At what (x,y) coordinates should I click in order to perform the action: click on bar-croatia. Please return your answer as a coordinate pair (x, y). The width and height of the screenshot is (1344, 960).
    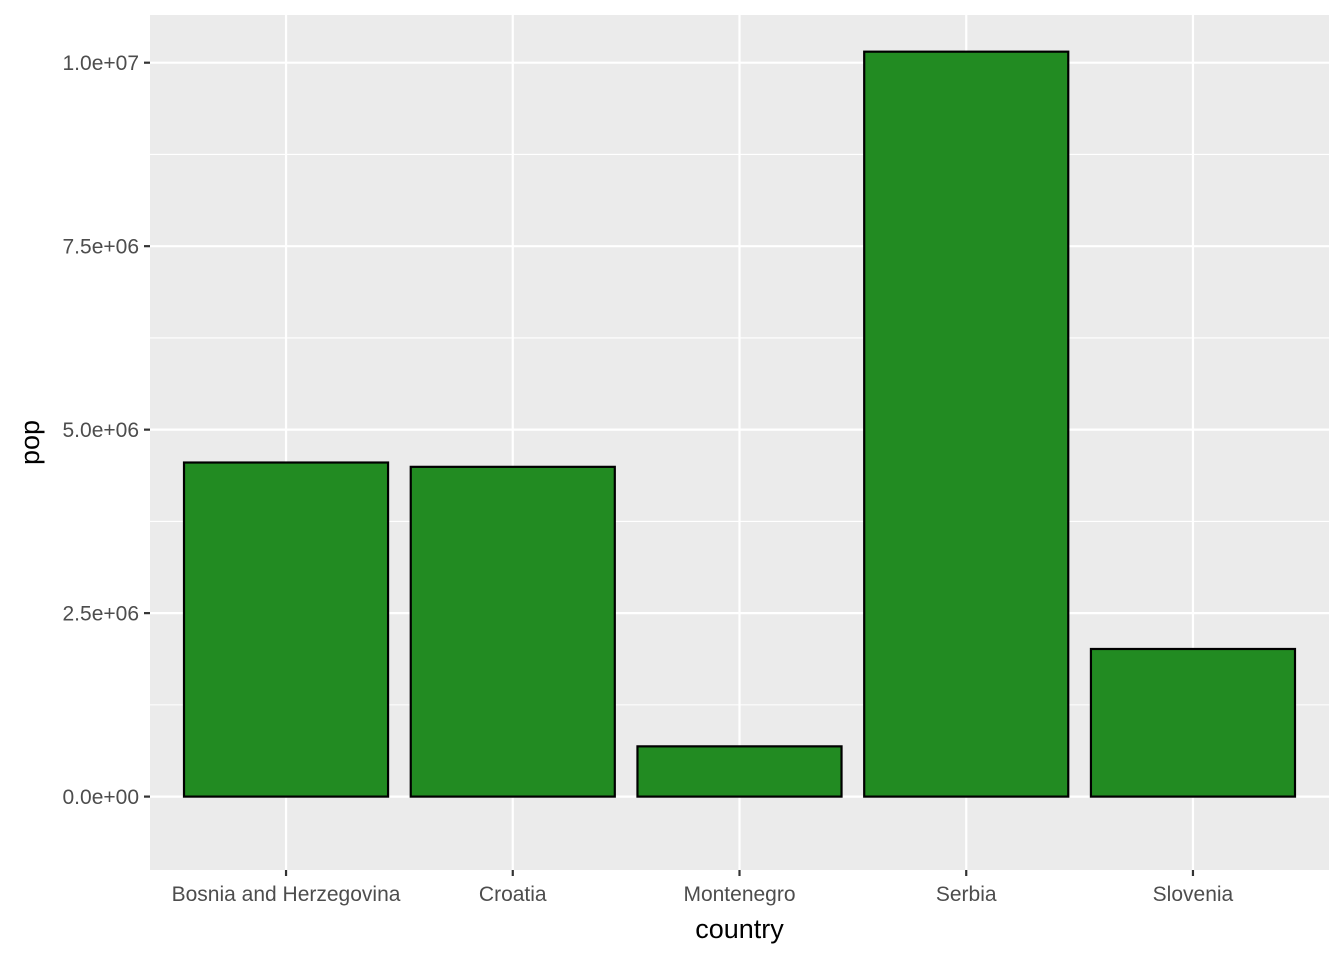
    Looking at the image, I should click on (512, 631).